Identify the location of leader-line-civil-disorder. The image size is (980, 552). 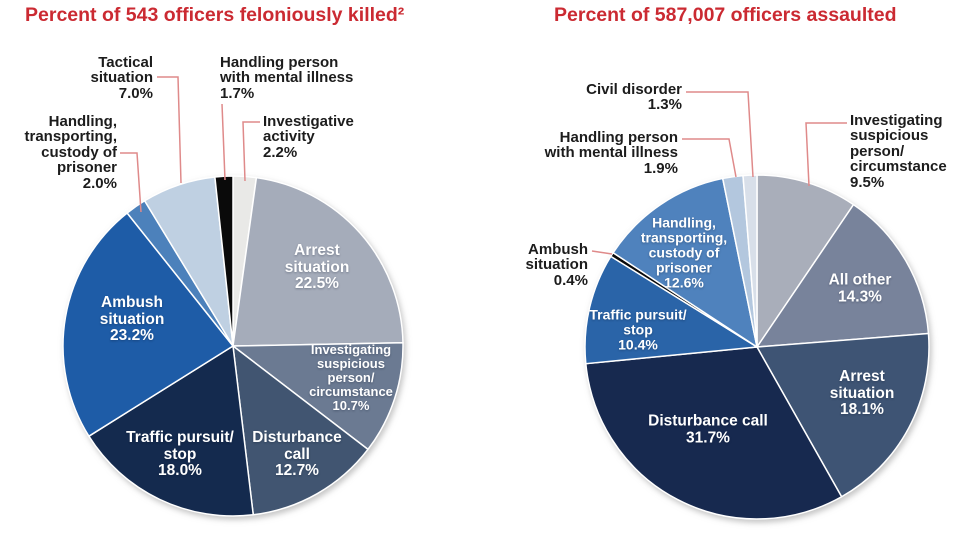
(720, 134).